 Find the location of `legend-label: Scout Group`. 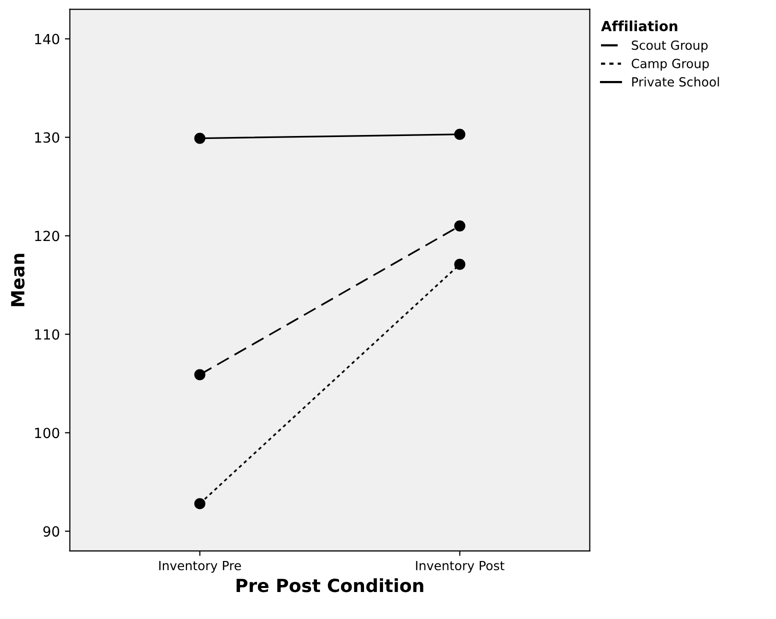

legend-label: Scout Group is located at coordinates (670, 46).